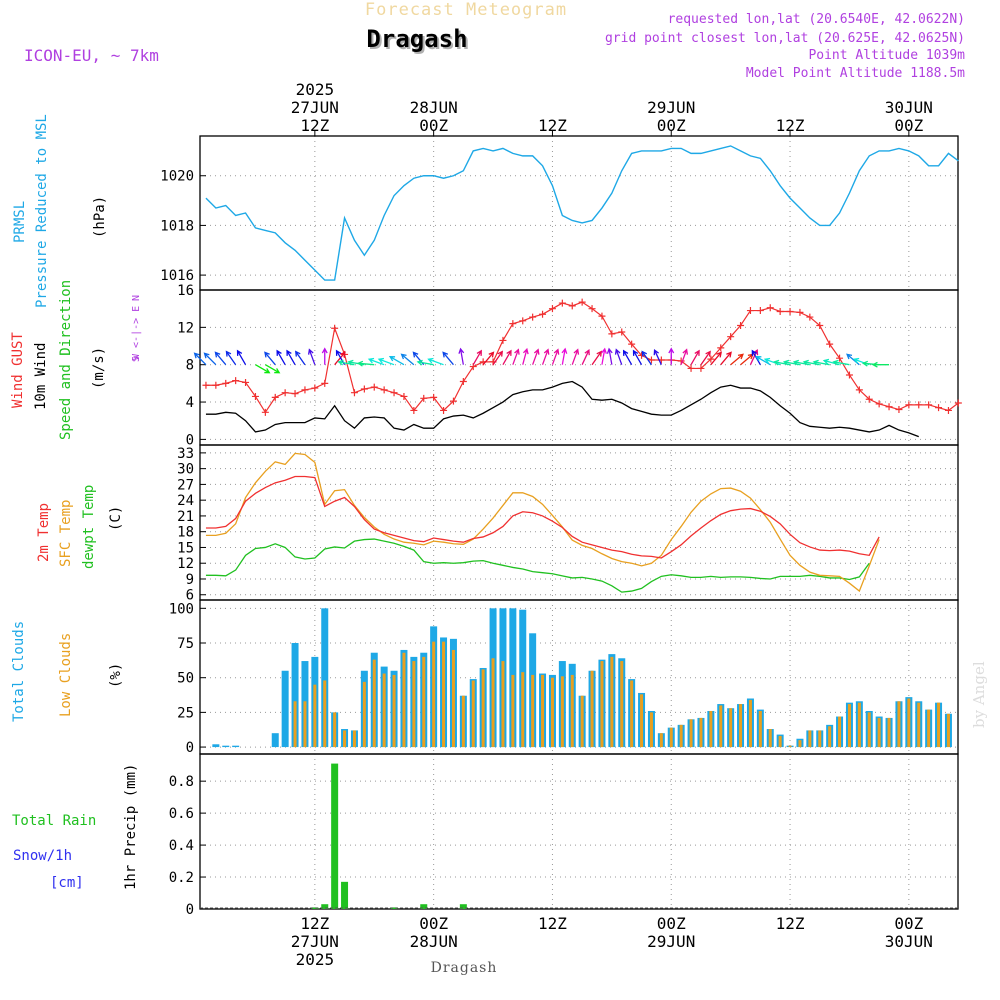 The image size is (1000, 1000). What do you see at coordinates (80, 527) in the screenshot?
I see `temp-panel-labels: 2m Temp SFC Temp dewpt Temp (C)` at bounding box center [80, 527].